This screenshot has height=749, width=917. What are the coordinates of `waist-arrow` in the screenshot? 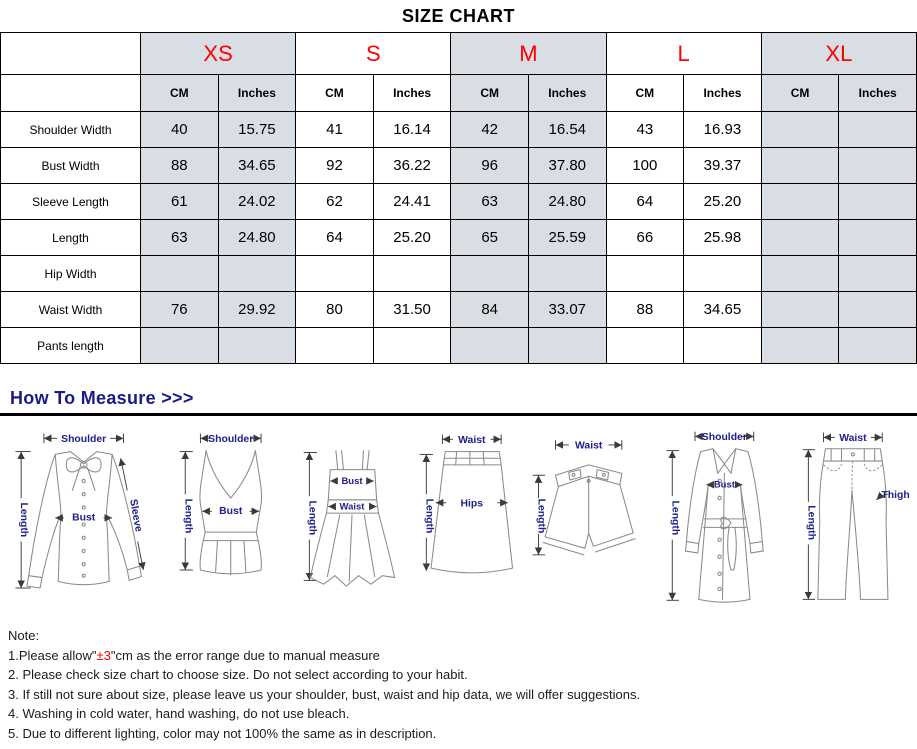 It's located at (589, 445).